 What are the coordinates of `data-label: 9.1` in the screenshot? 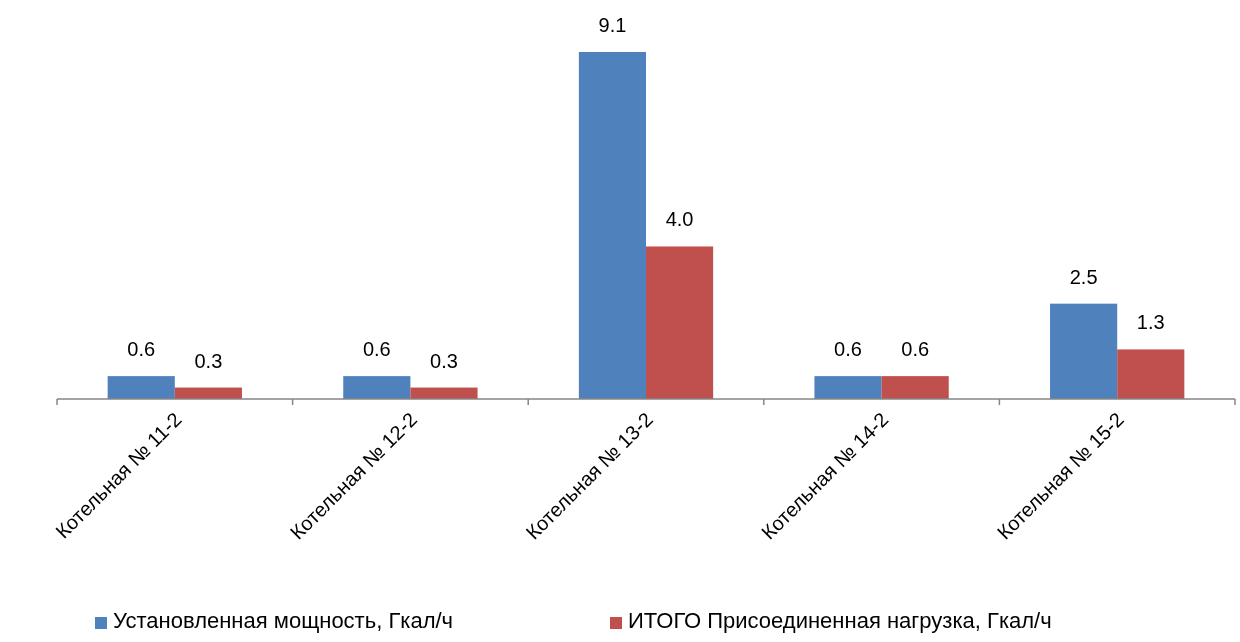 It's located at (612, 25).